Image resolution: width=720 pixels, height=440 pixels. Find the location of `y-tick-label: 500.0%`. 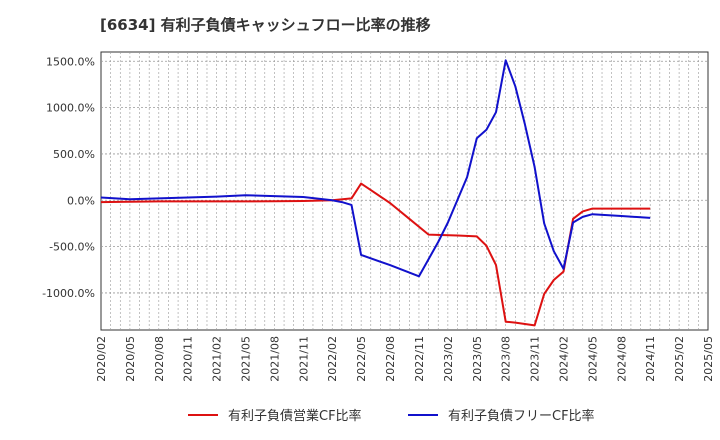

y-tick-label: 500.0% is located at coordinates (74, 154).